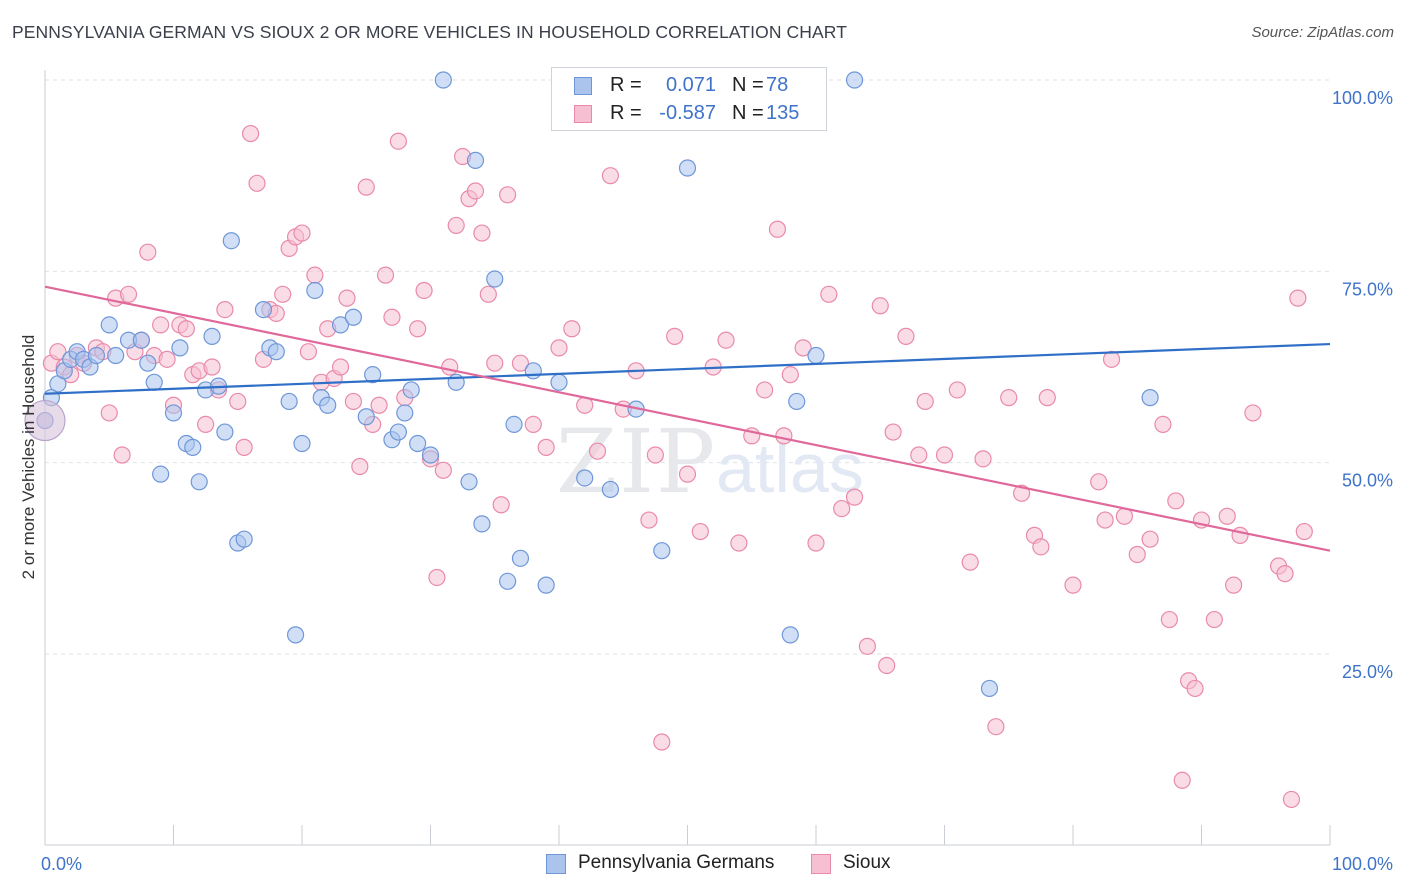  Describe the element at coordinates (687, 368) in the screenshot. I see `trend-line-pennsylvania-germans` at that location.